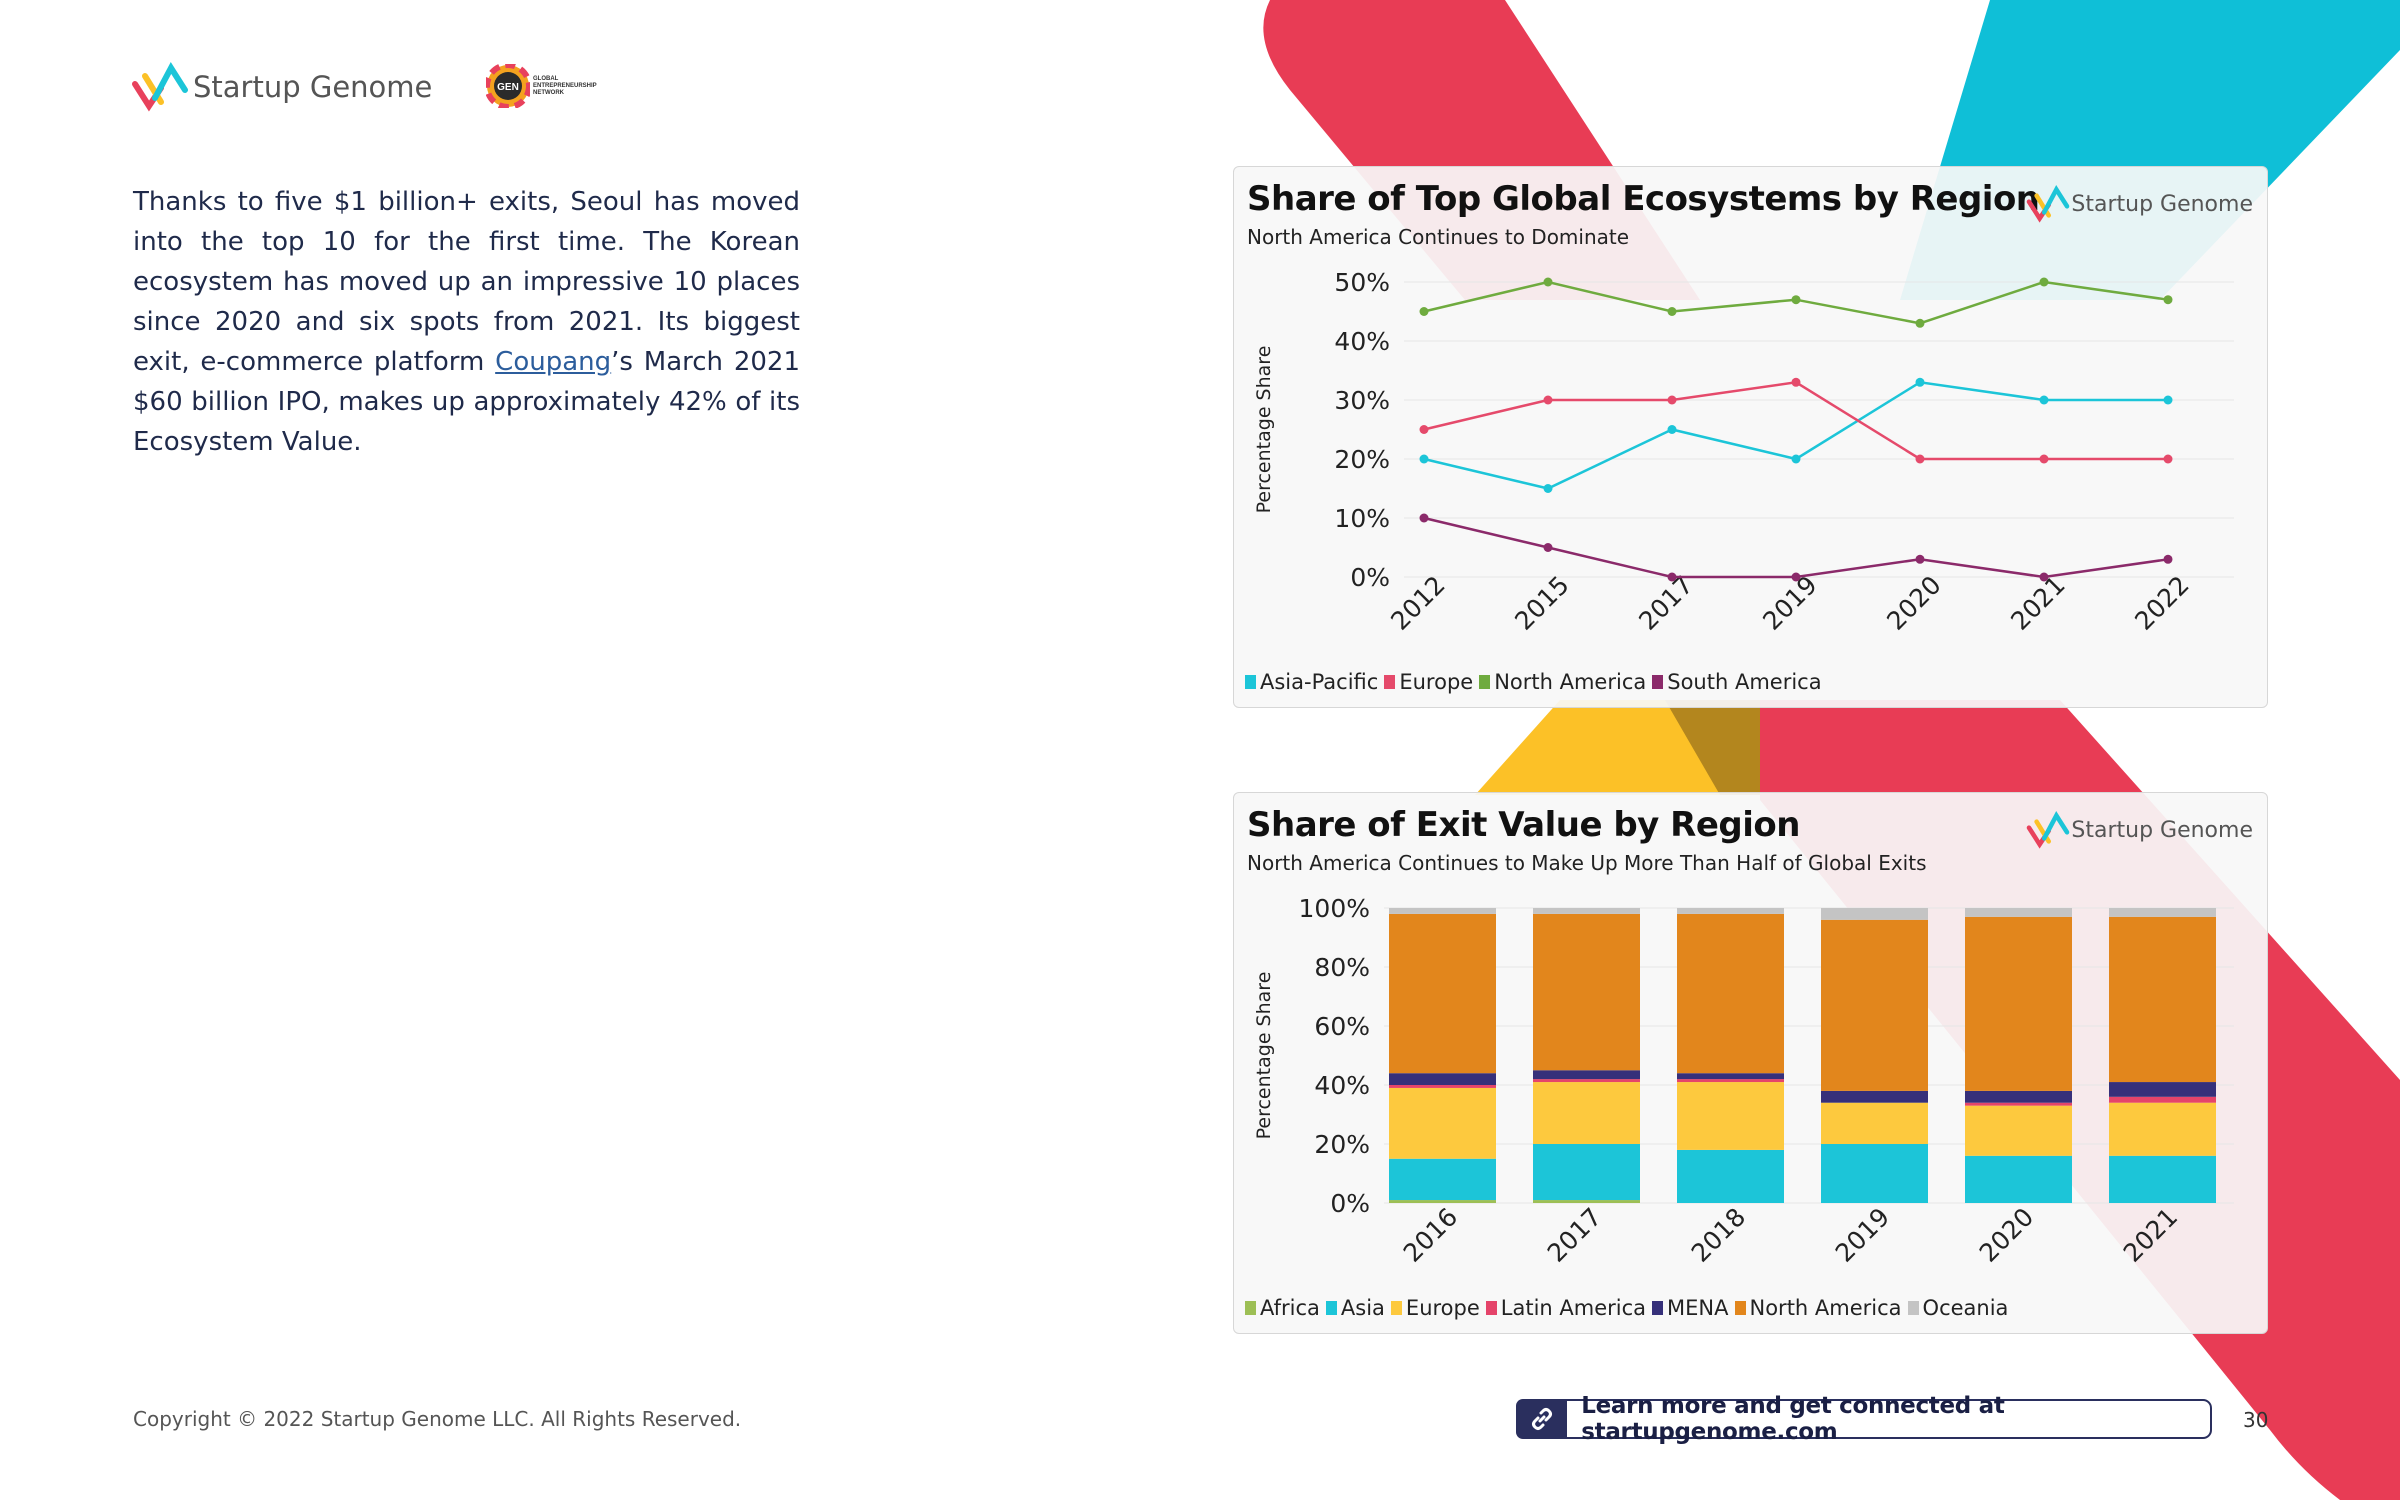 This screenshot has height=1500, width=2400. Describe the element at coordinates (1573, 1308) in the screenshot. I see `chart2-legend-label: Latin America` at that location.